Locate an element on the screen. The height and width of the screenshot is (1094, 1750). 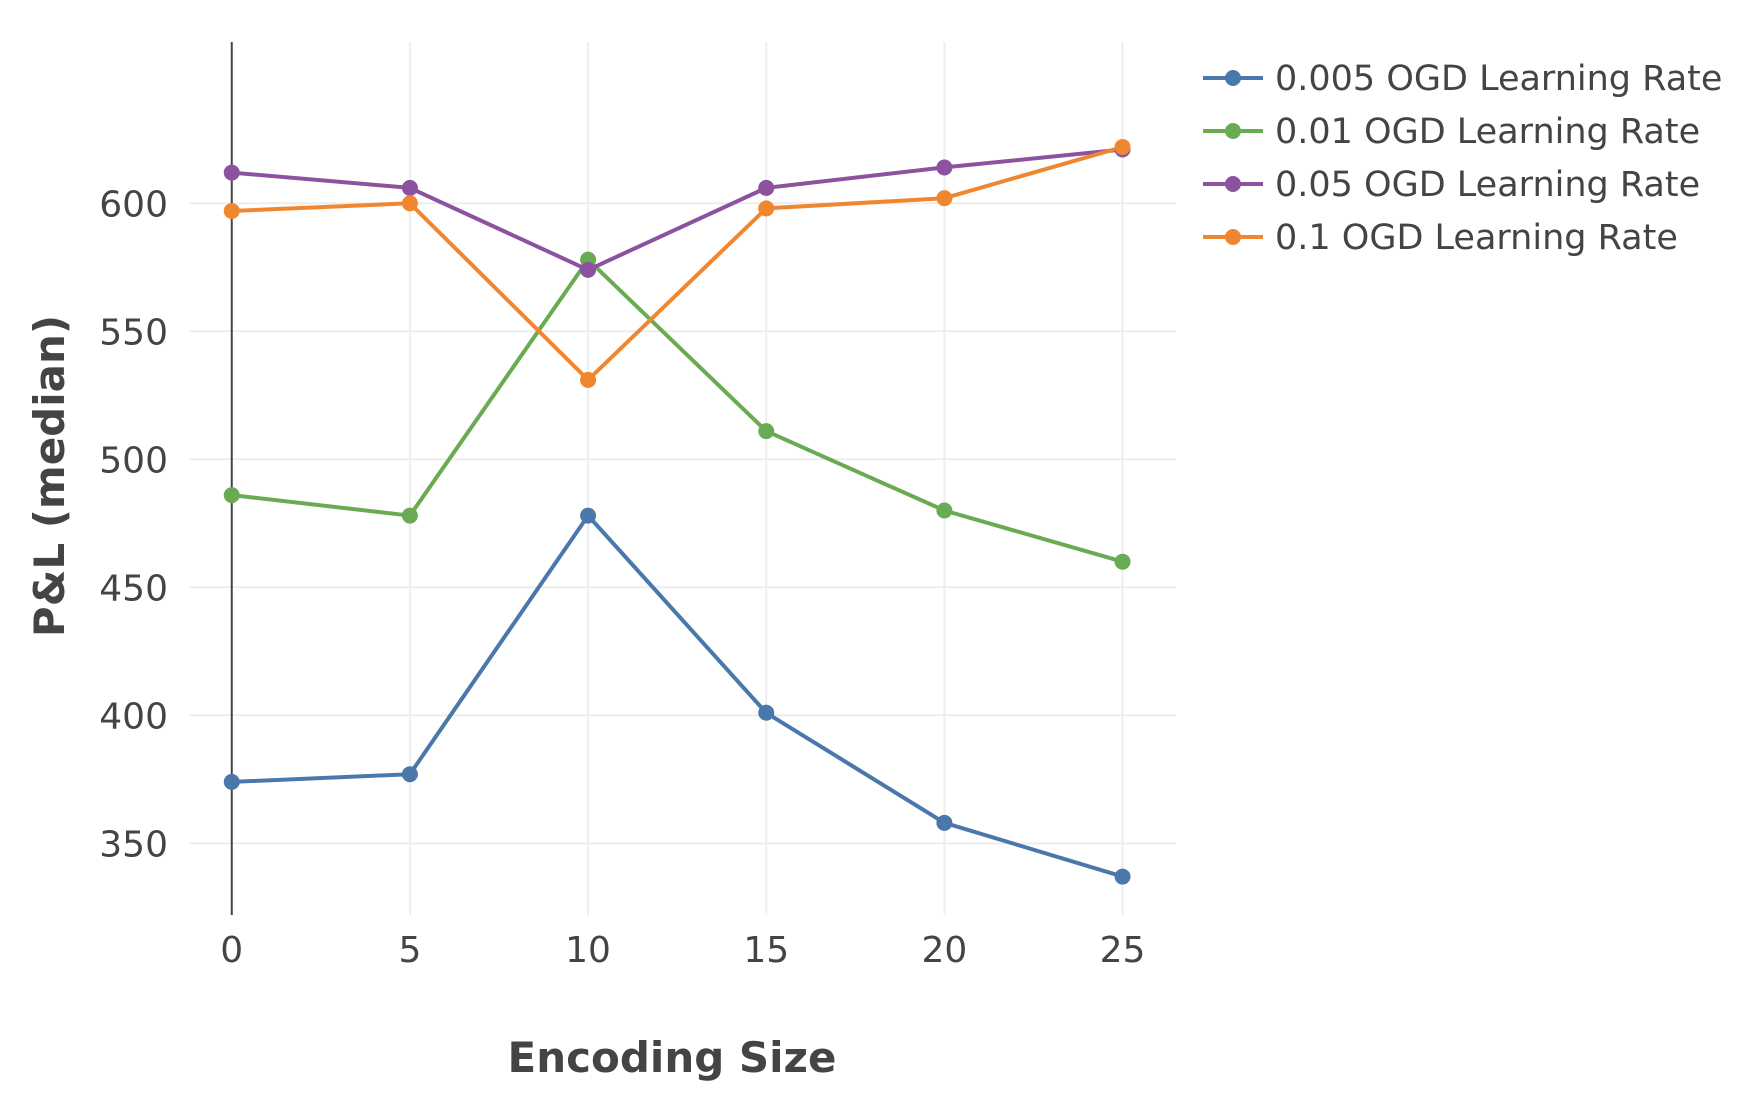
y-tick-label: 400 is located at coordinates (133, 716).